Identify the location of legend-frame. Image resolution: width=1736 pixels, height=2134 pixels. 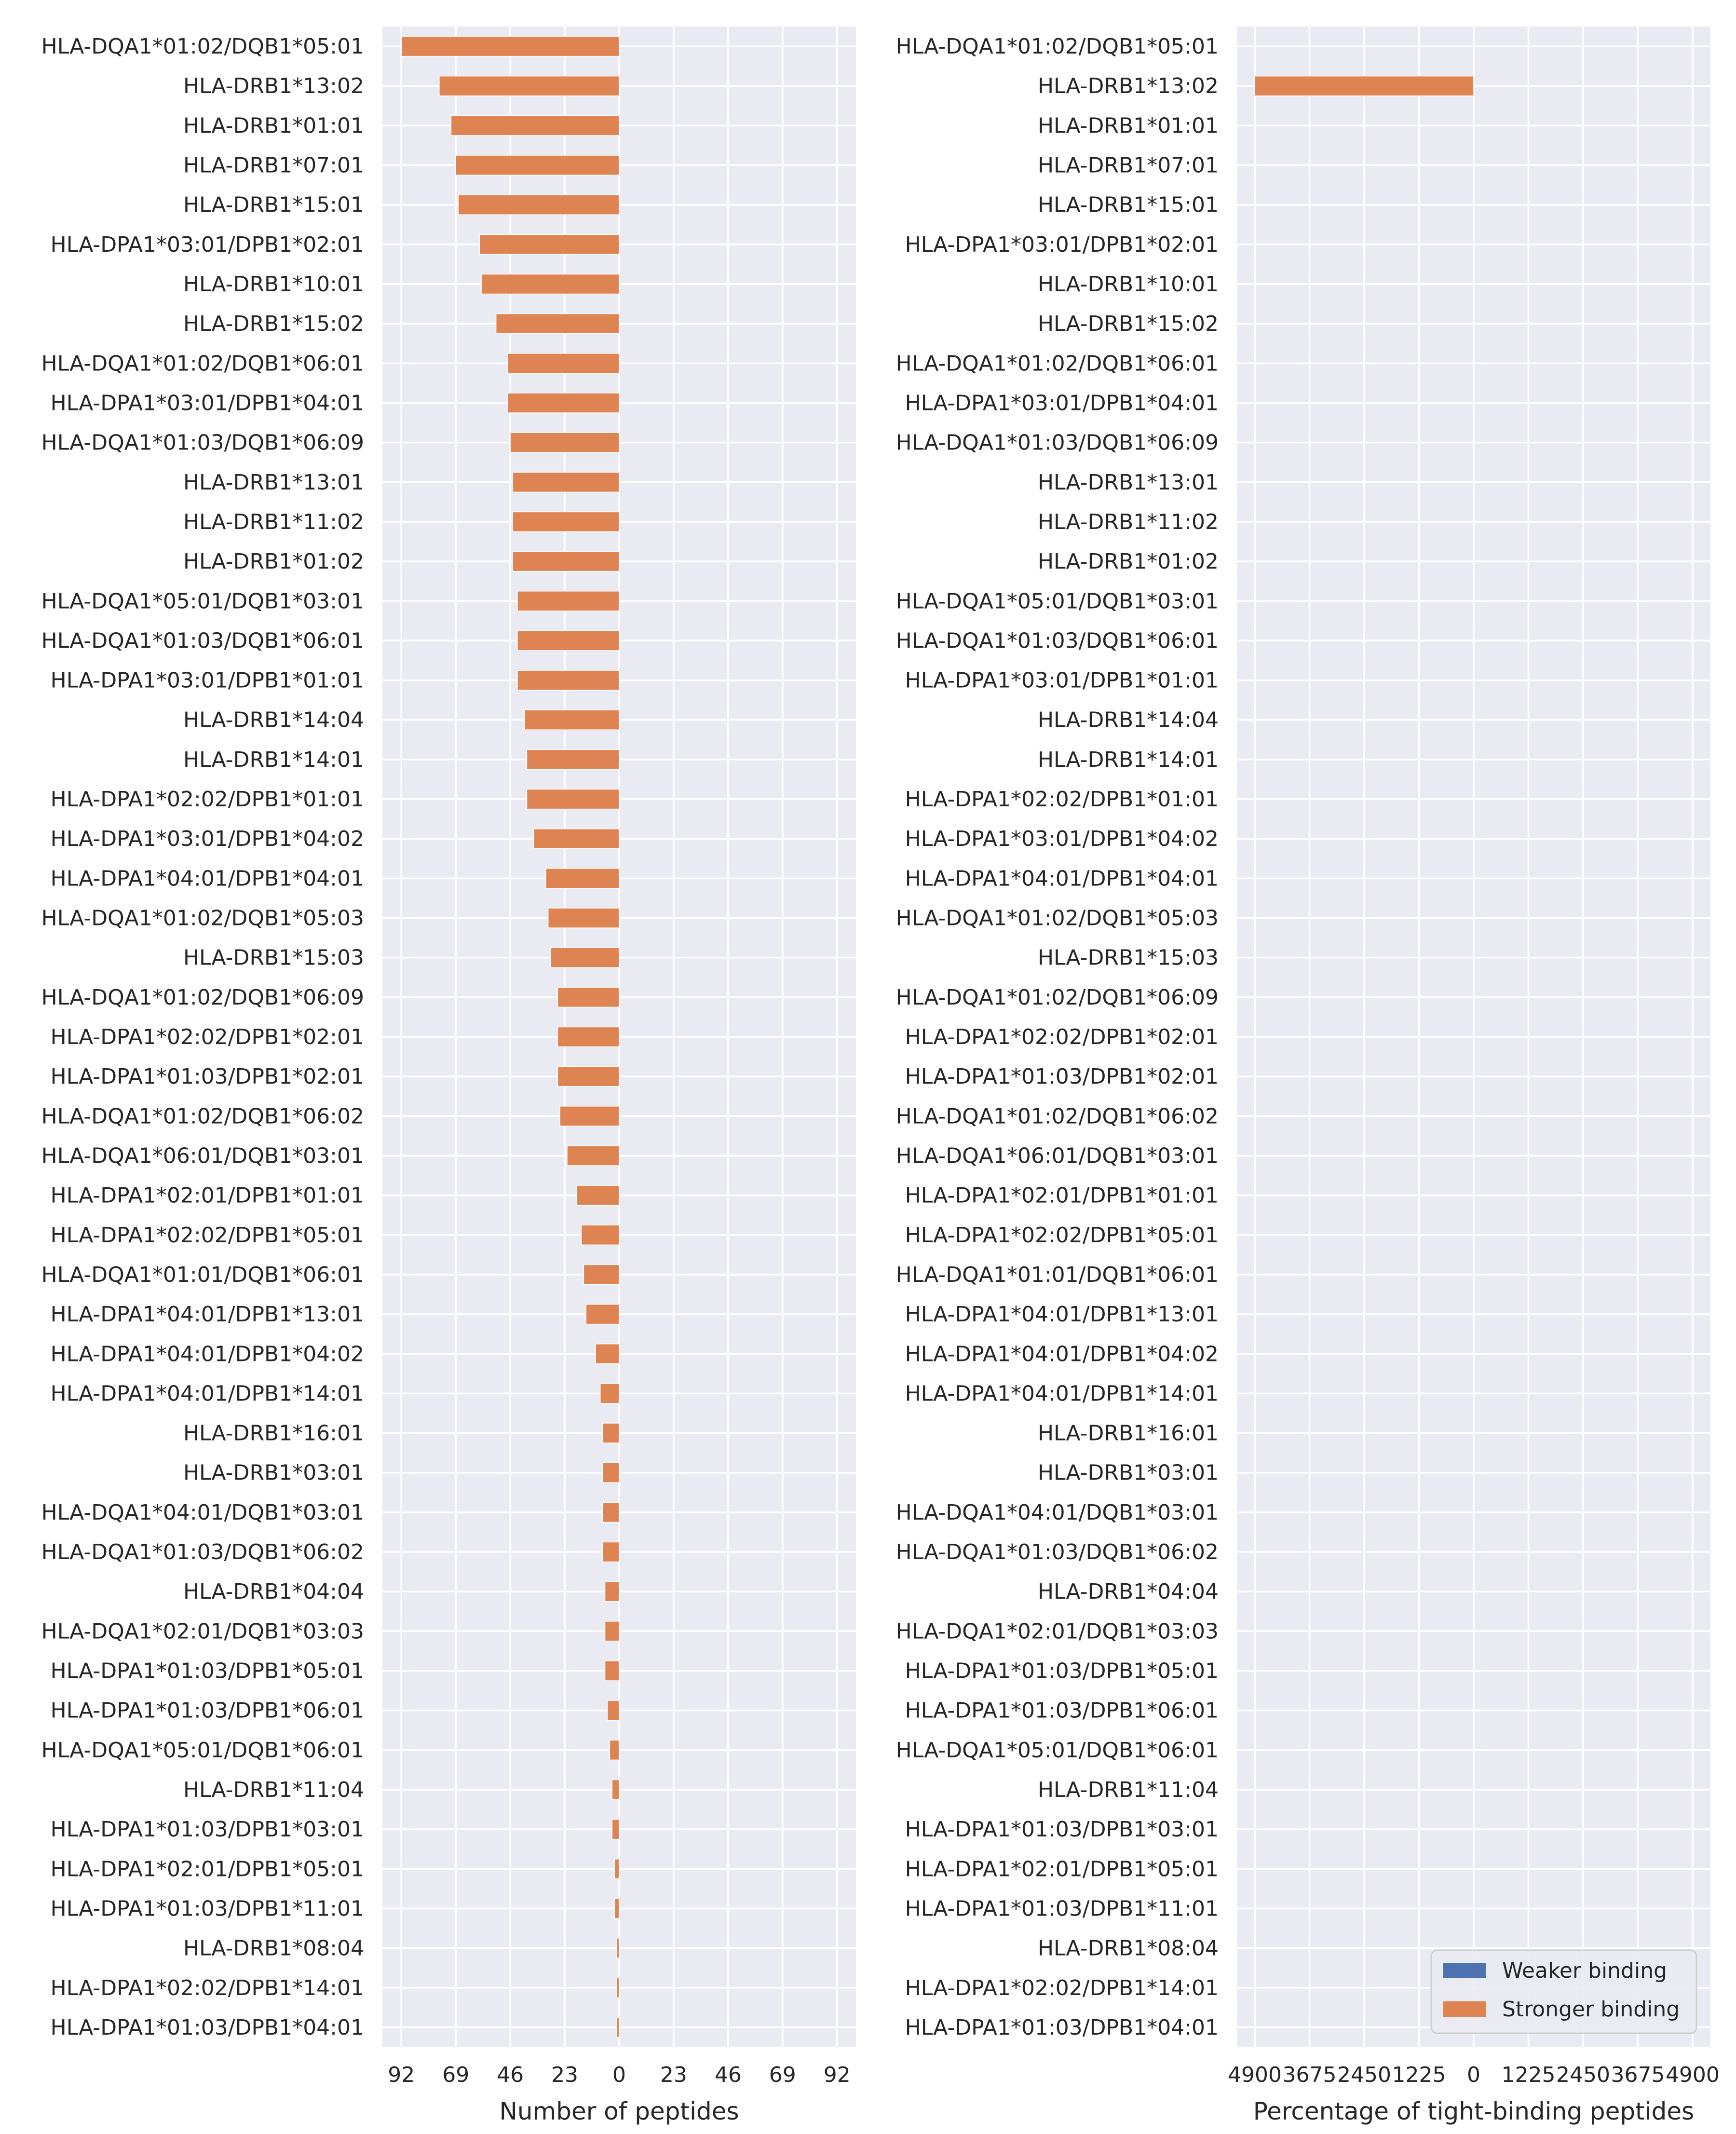
(1563, 1991).